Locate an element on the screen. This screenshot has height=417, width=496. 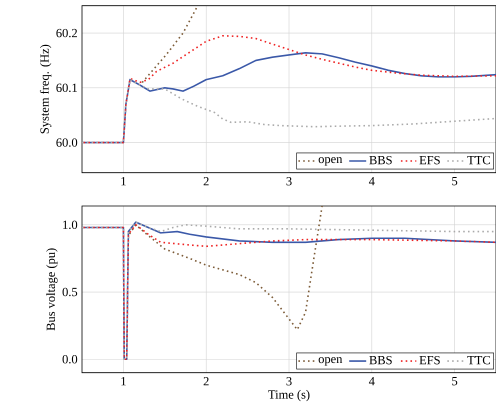
y-axis-title: System freq. (Hz) is located at coordinates (46, 89).